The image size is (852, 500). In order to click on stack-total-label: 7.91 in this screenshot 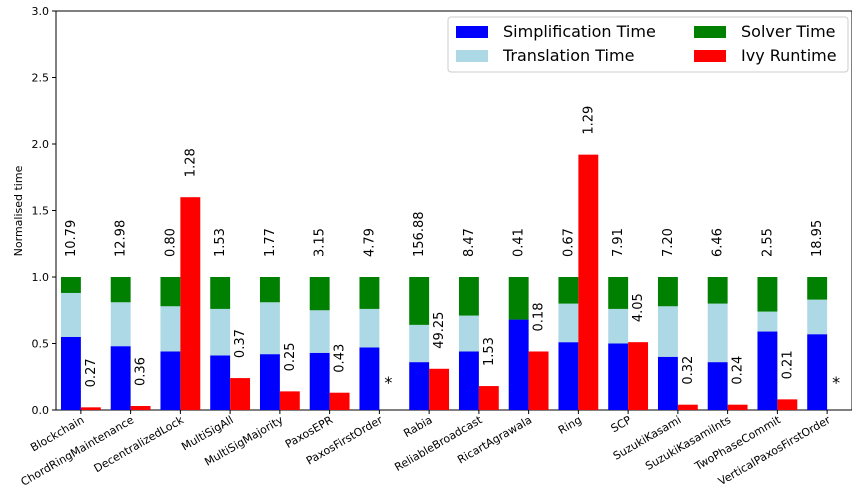, I will do `click(618, 242)`.